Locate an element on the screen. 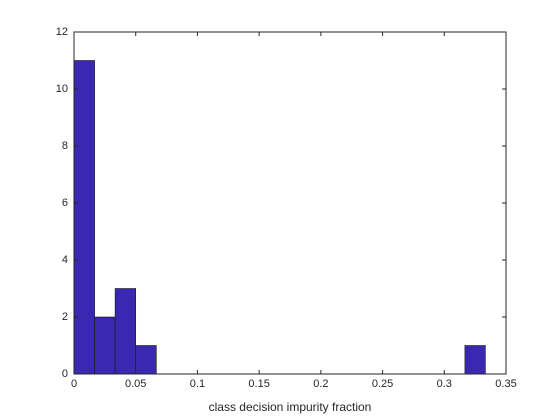  x-tick-label: 0 is located at coordinates (74, 384).